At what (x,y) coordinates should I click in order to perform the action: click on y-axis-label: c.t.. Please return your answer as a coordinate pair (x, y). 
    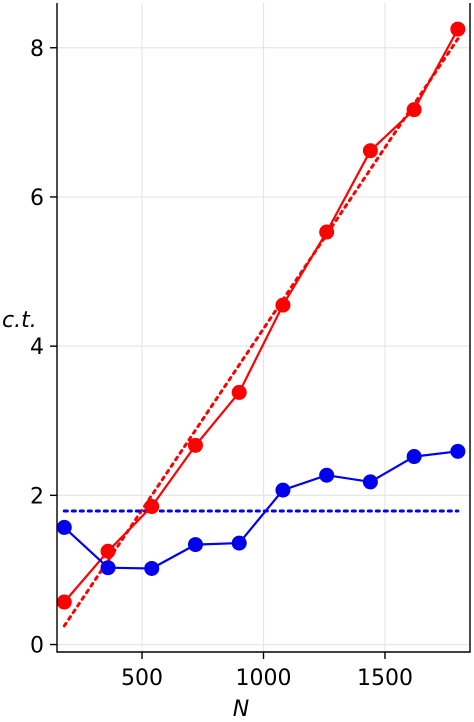
    Looking at the image, I should click on (19, 320).